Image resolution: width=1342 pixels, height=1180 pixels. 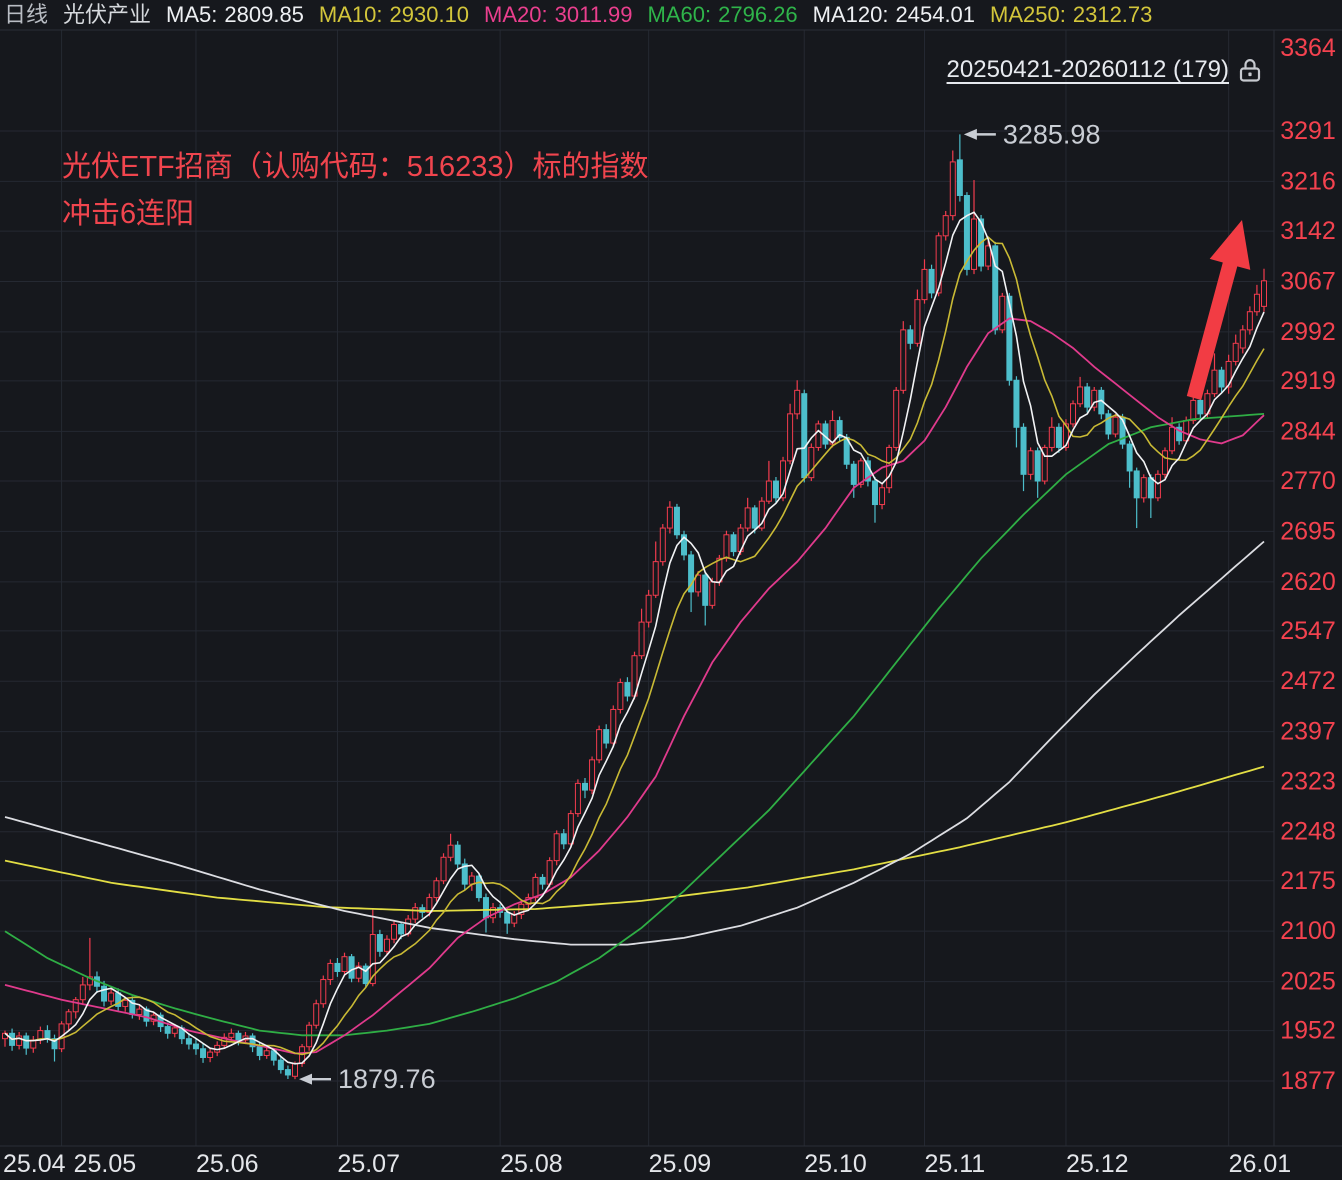 I want to click on y-tick-label: 2844, so click(x=1308, y=431).